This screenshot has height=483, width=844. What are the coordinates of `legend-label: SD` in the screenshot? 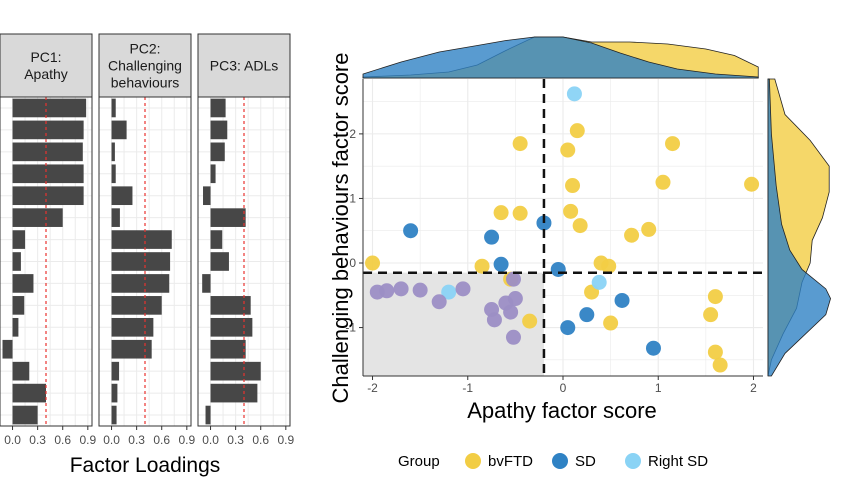 It's located at (585, 461).